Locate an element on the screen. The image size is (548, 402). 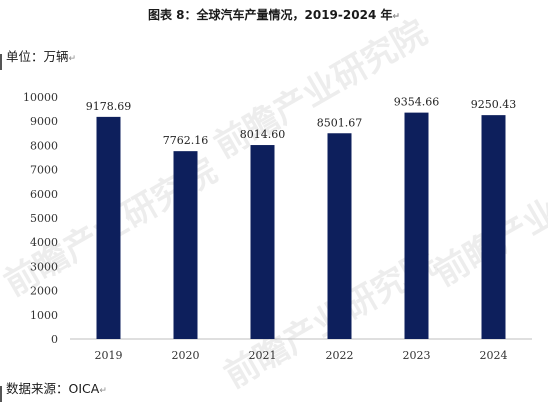
x-tick-label: 2022 is located at coordinates (340, 355).